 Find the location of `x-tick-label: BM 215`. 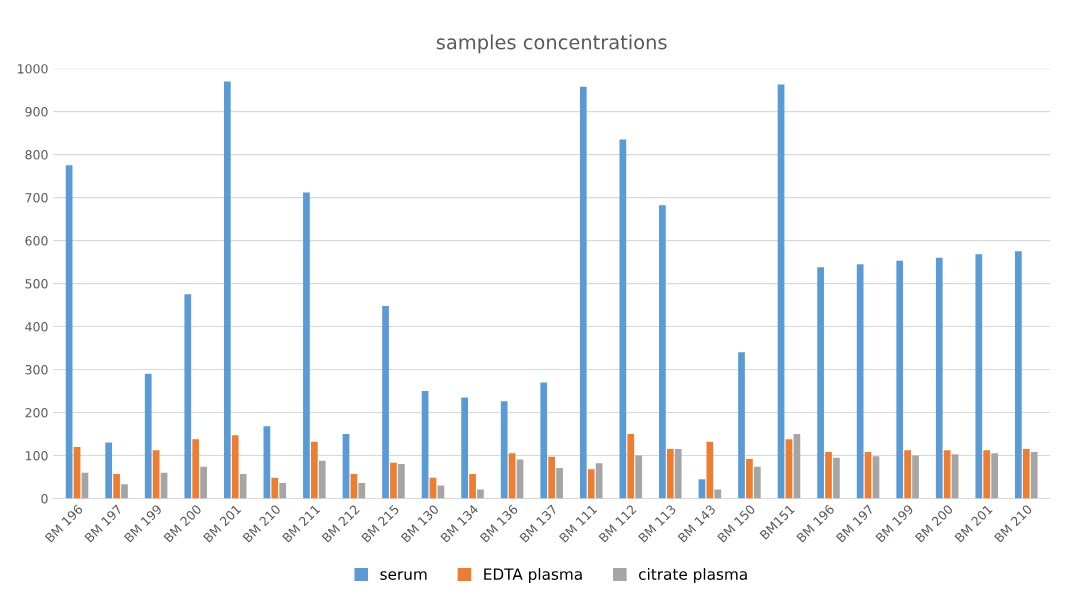

x-tick-label: BM 215 is located at coordinates (380, 523).